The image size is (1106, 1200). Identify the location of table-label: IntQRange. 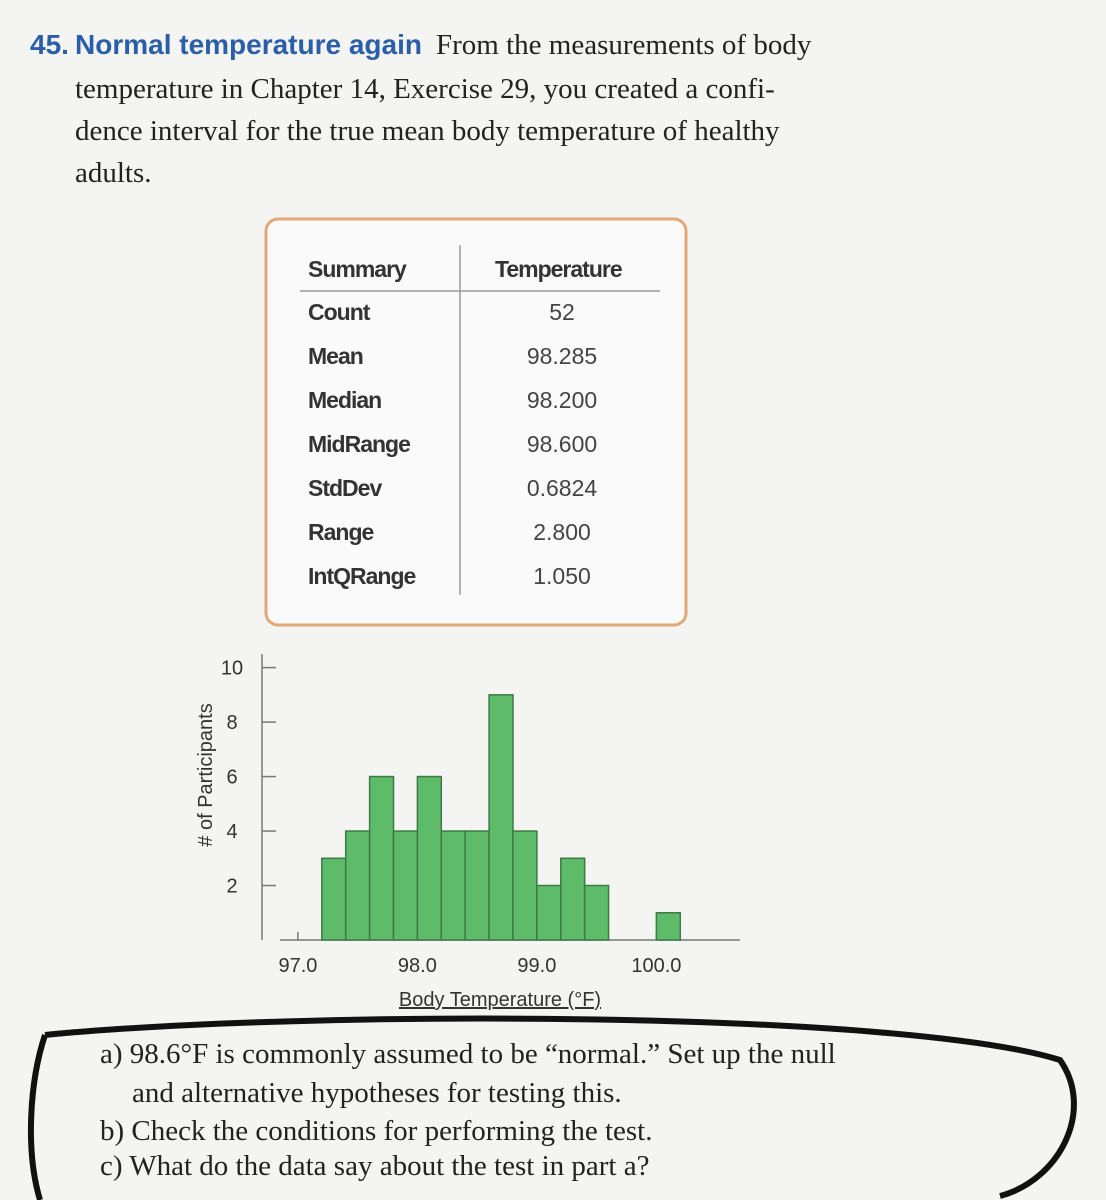
(361, 576).